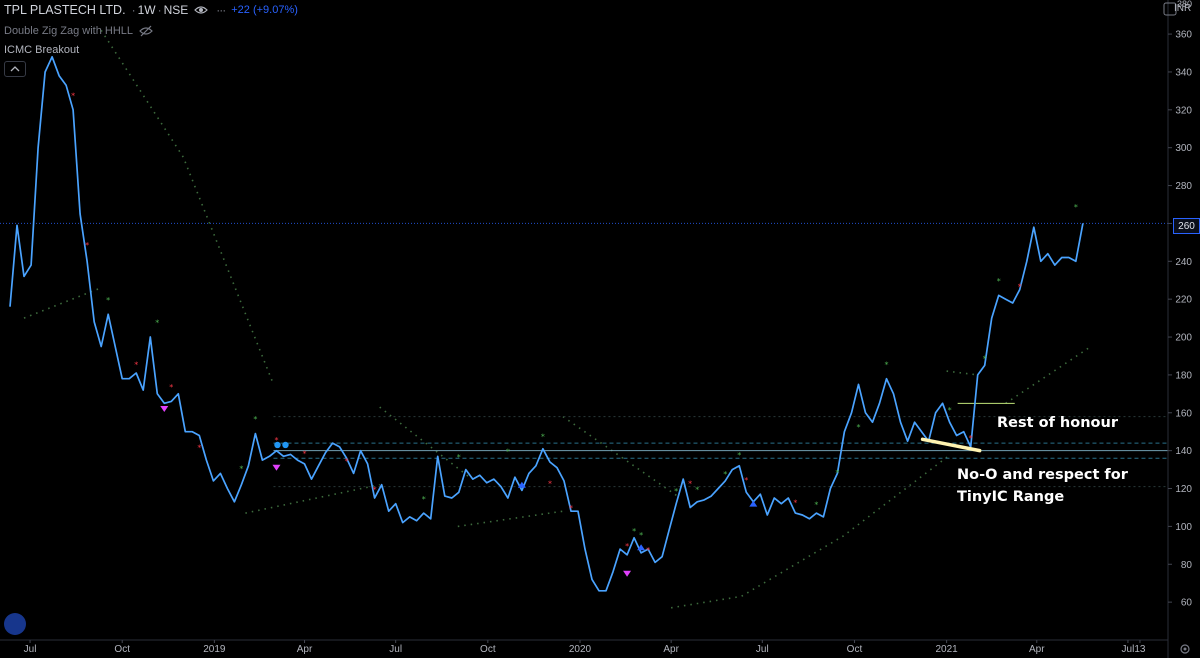 The height and width of the screenshot is (658, 1200). What do you see at coordinates (1183, 338) in the screenshot?
I see `y-tick-label: 200` at bounding box center [1183, 338].